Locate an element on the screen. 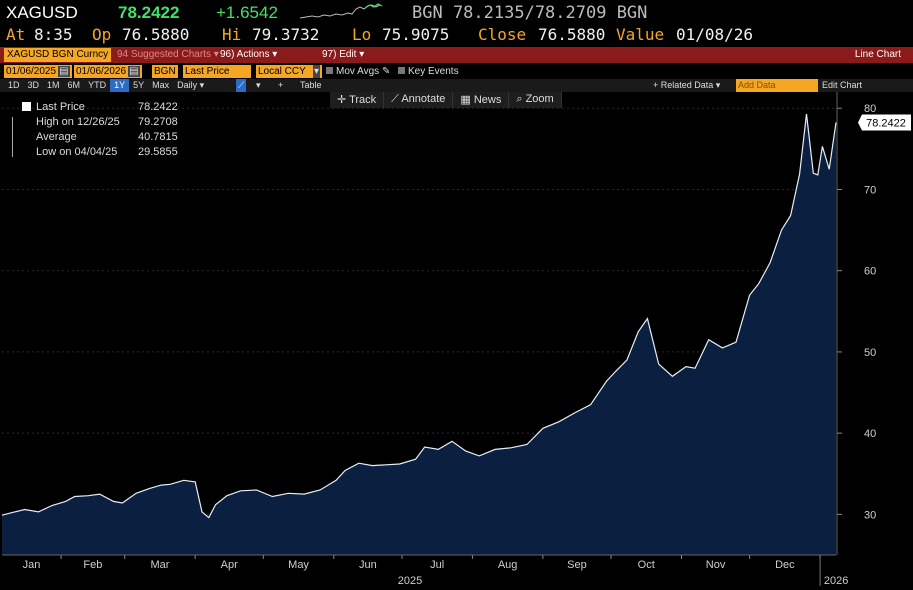 The image size is (913, 590). edit-chart-label: Edit Chart is located at coordinates (842, 85).